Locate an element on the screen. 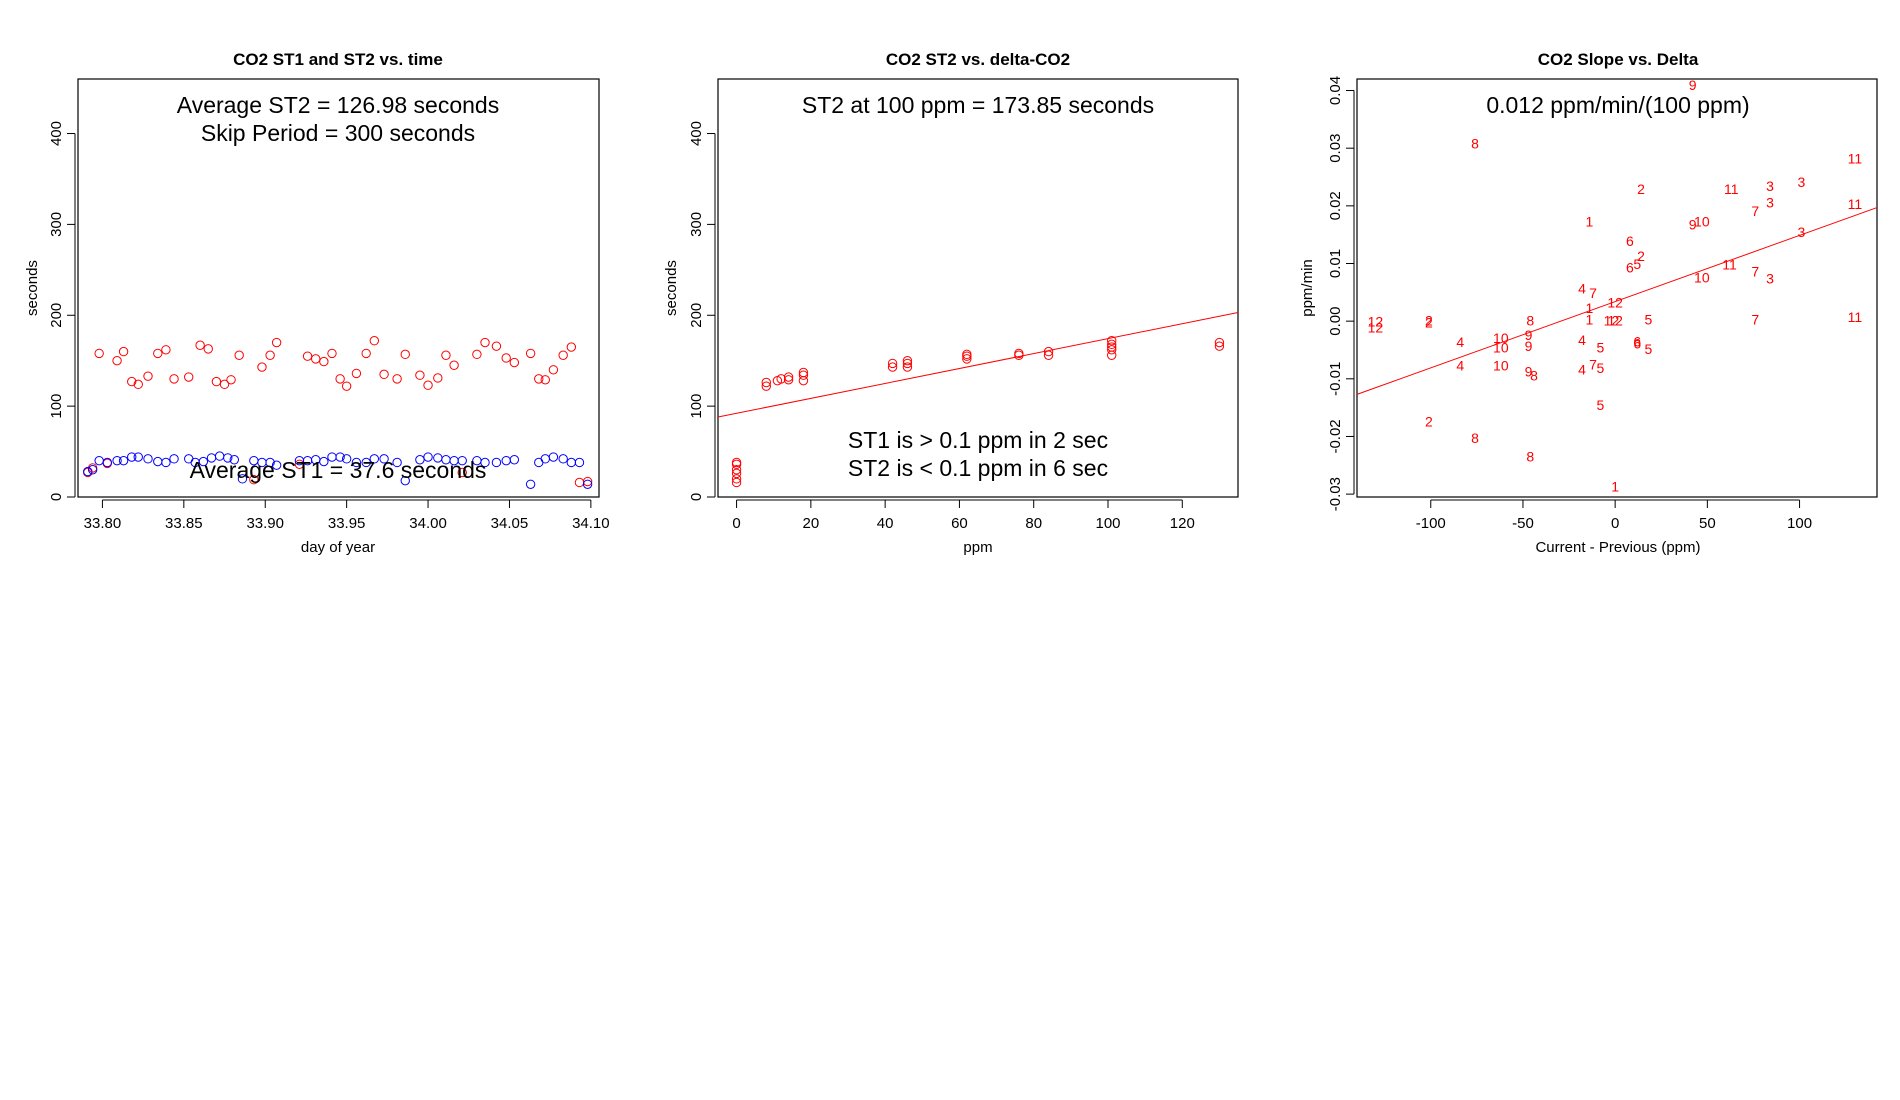  panel-1-y-axis: 0 100 200 300 400 is located at coordinates (62, 311).